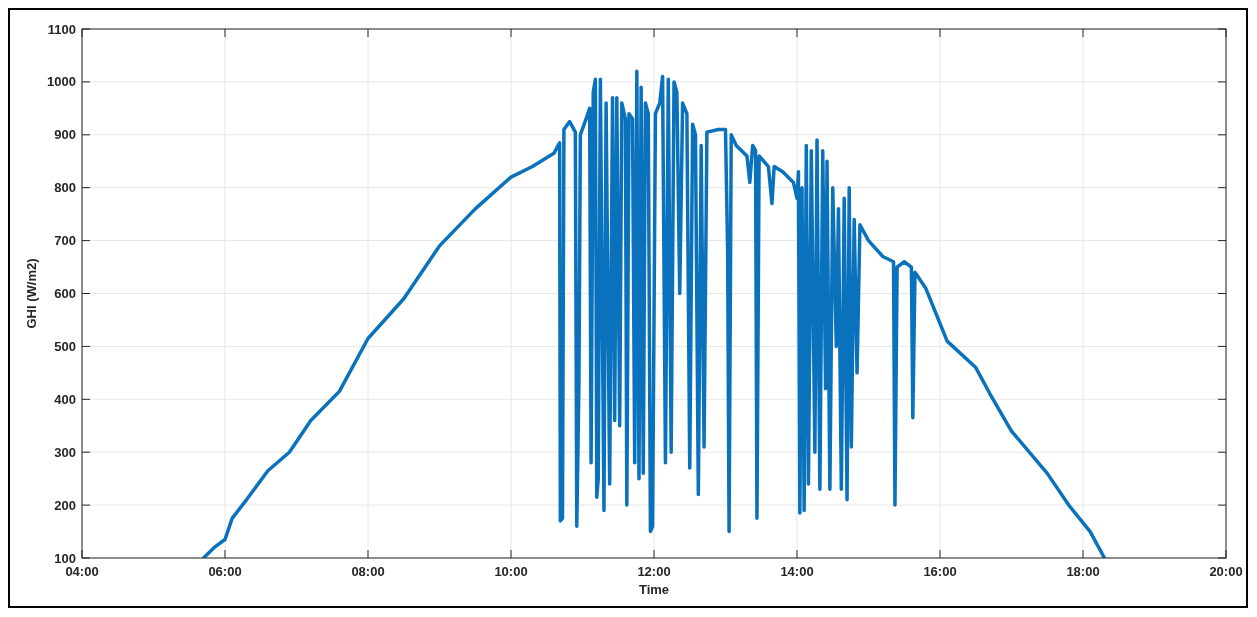  Describe the element at coordinates (31, 293) in the screenshot. I see `y-axis-title: GHI (W/m2)` at that location.